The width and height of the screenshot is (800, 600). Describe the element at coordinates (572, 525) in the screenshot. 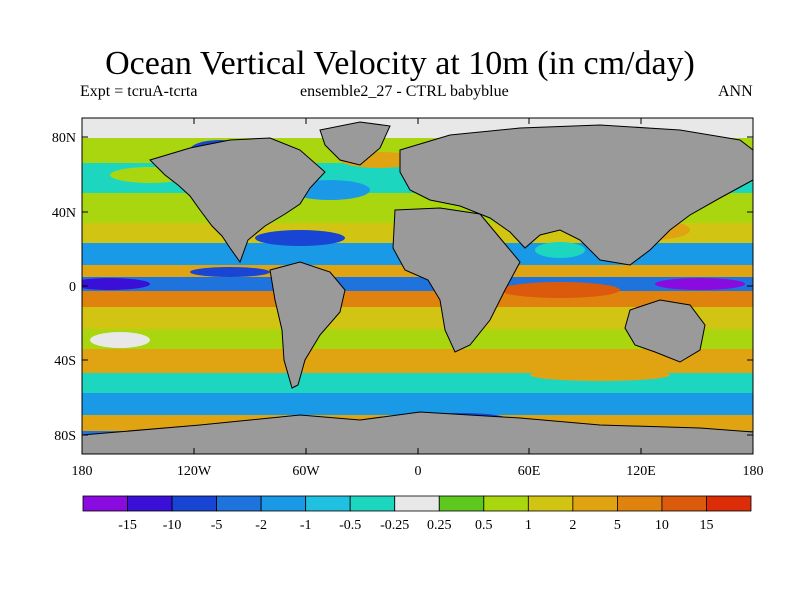

I see `colorbar-label: 2` at that location.